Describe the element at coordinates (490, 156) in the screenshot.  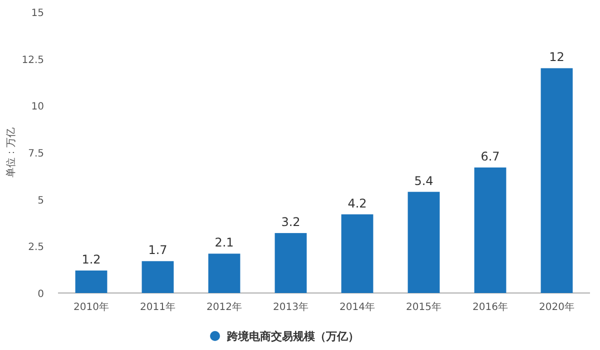
I see `data-label: 6.7` at that location.